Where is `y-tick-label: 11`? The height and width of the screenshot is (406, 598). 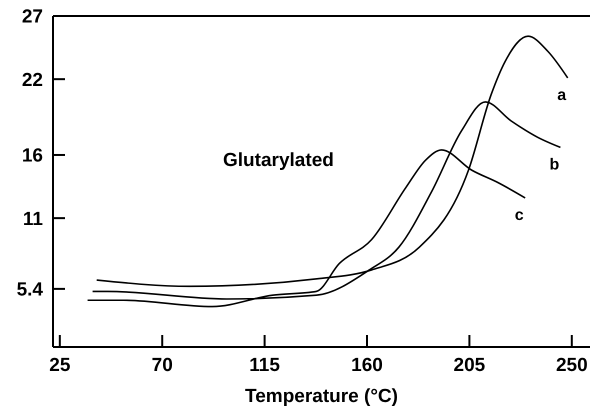
y-tick-label: 11 is located at coordinates (33, 219).